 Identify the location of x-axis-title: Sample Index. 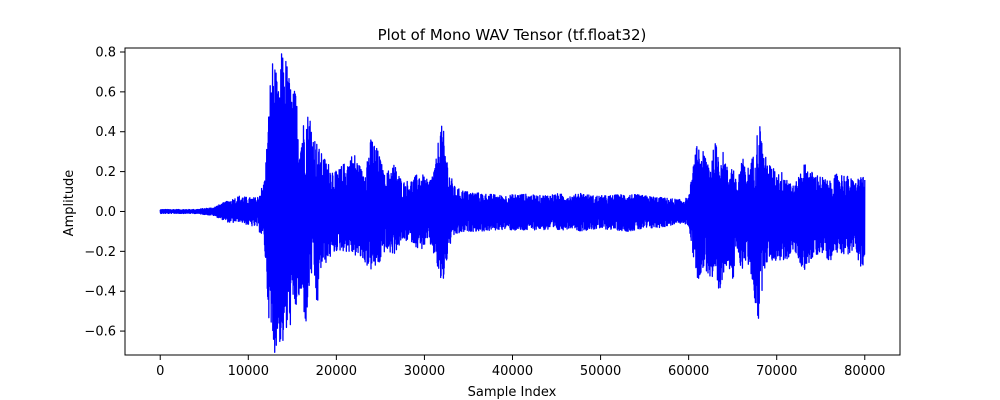
(512, 392).